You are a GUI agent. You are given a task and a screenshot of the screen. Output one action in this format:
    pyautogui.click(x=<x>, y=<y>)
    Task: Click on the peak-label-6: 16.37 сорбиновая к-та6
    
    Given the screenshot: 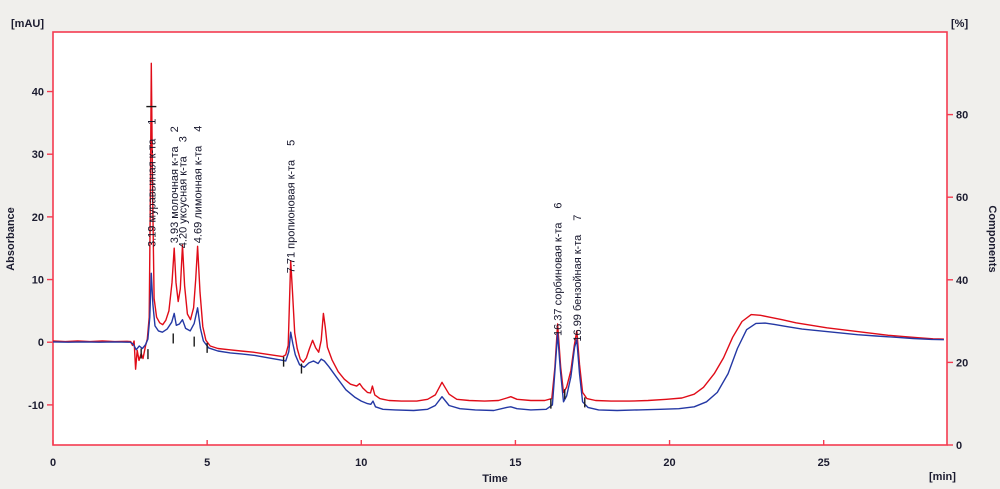 What is the action you would take?
    pyautogui.click(x=559, y=269)
    